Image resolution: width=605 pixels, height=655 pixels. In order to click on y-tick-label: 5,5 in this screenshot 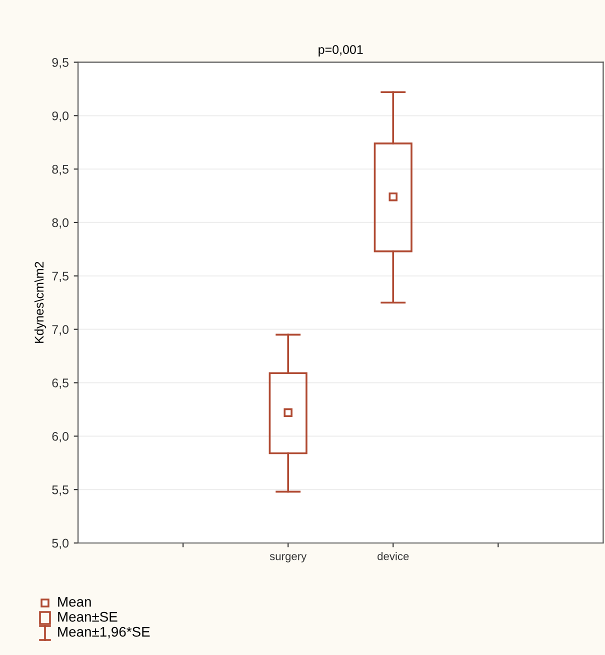, I will do `click(60, 491)`.